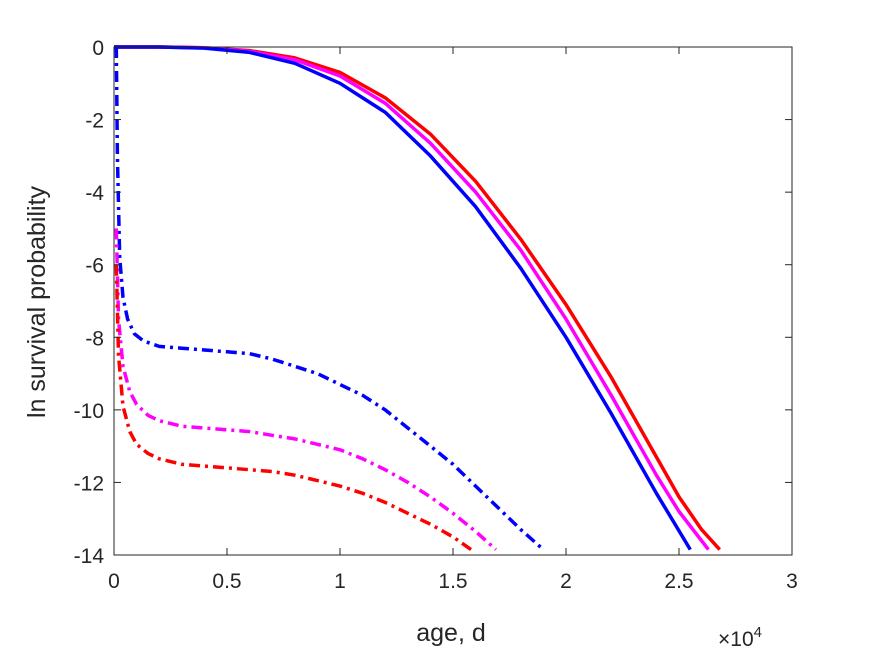 The image size is (875, 656). What do you see at coordinates (98, 48) in the screenshot?
I see `y-tick-label: 0` at bounding box center [98, 48].